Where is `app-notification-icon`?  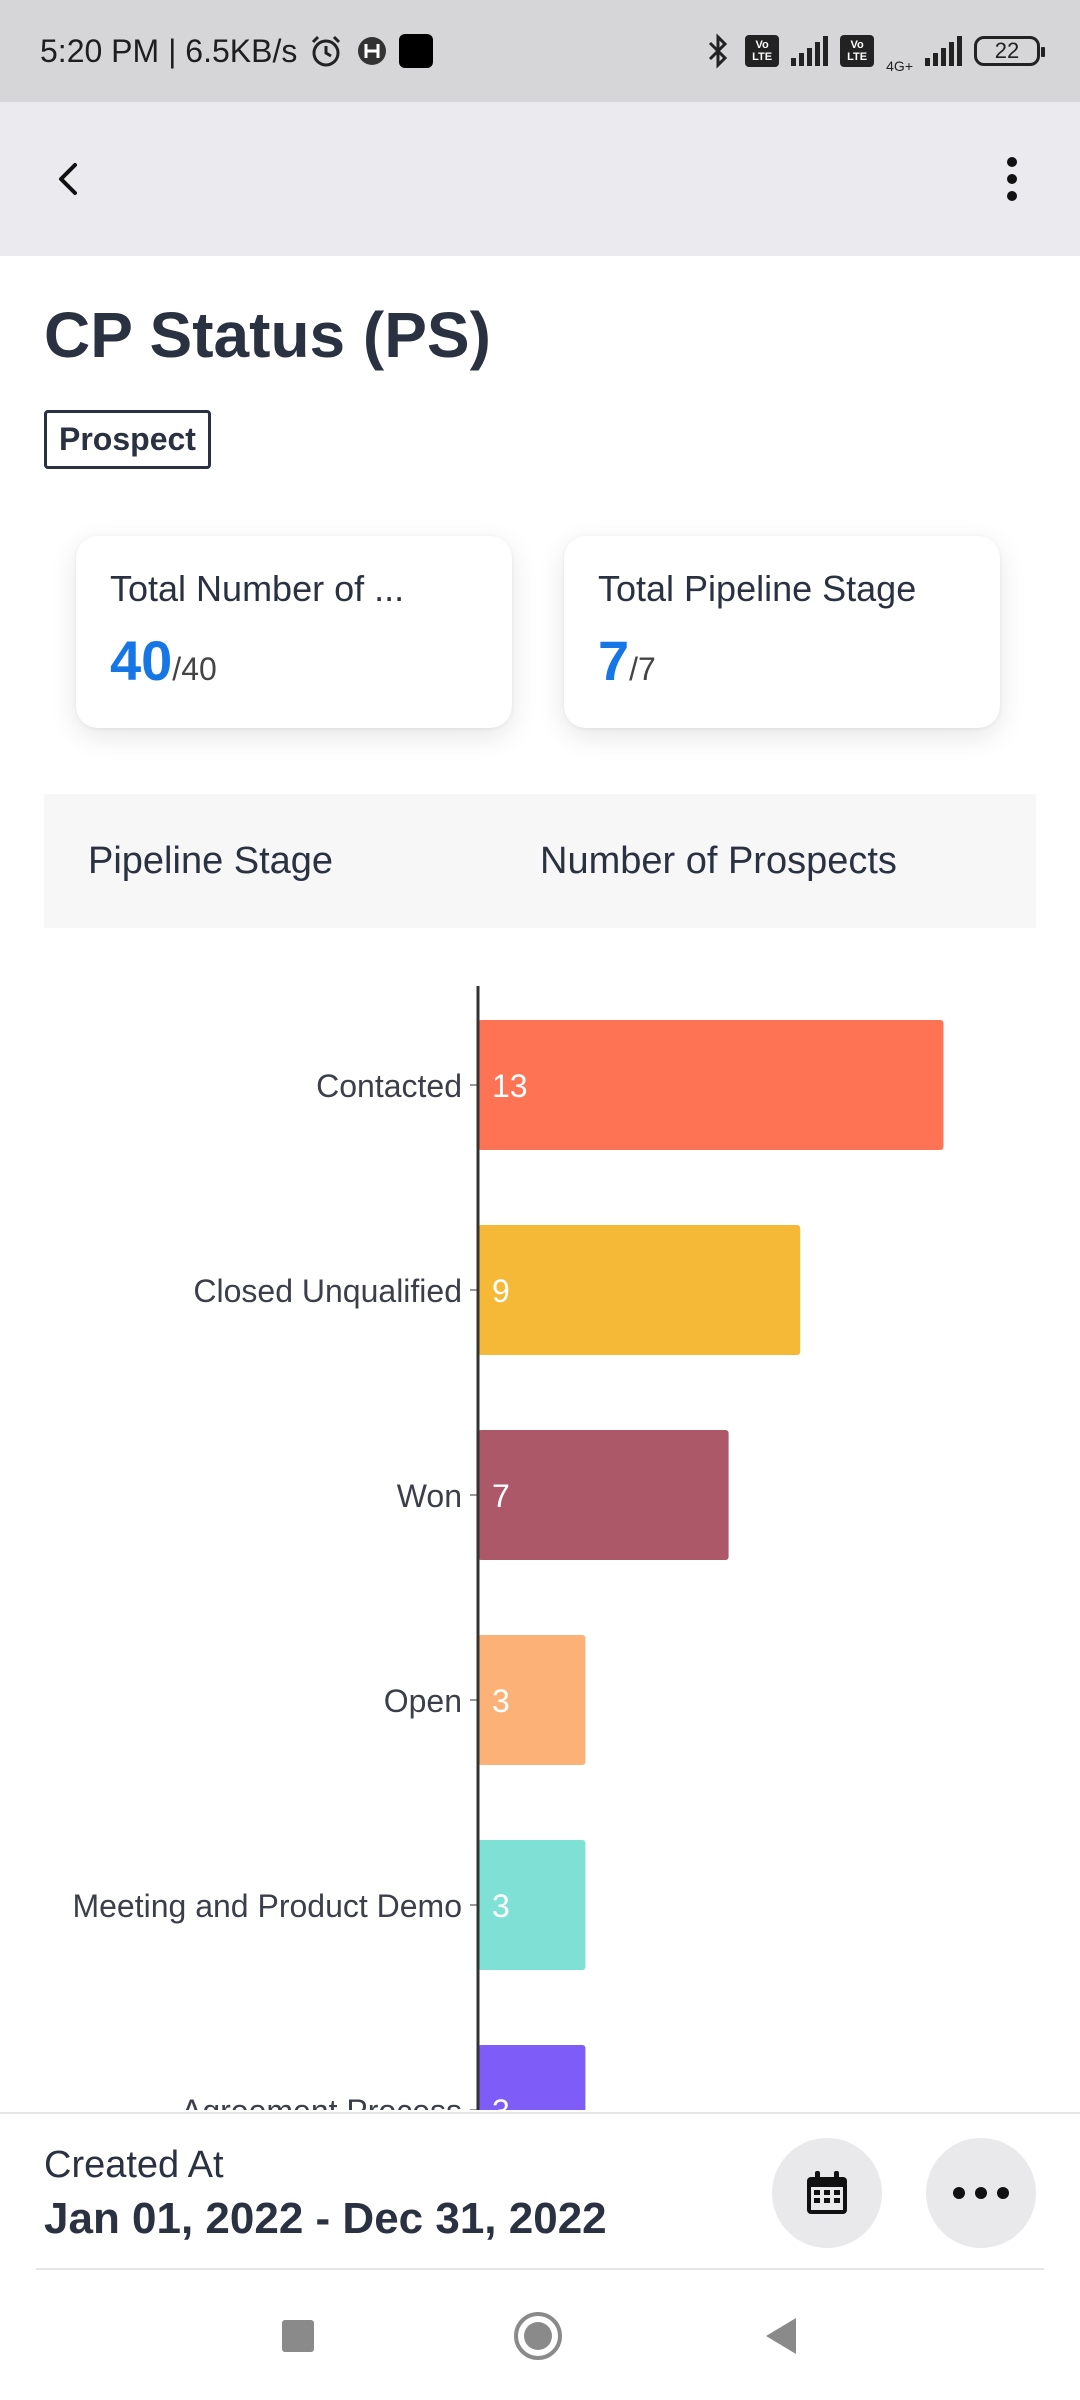
app-notification-icon is located at coordinates (372, 51).